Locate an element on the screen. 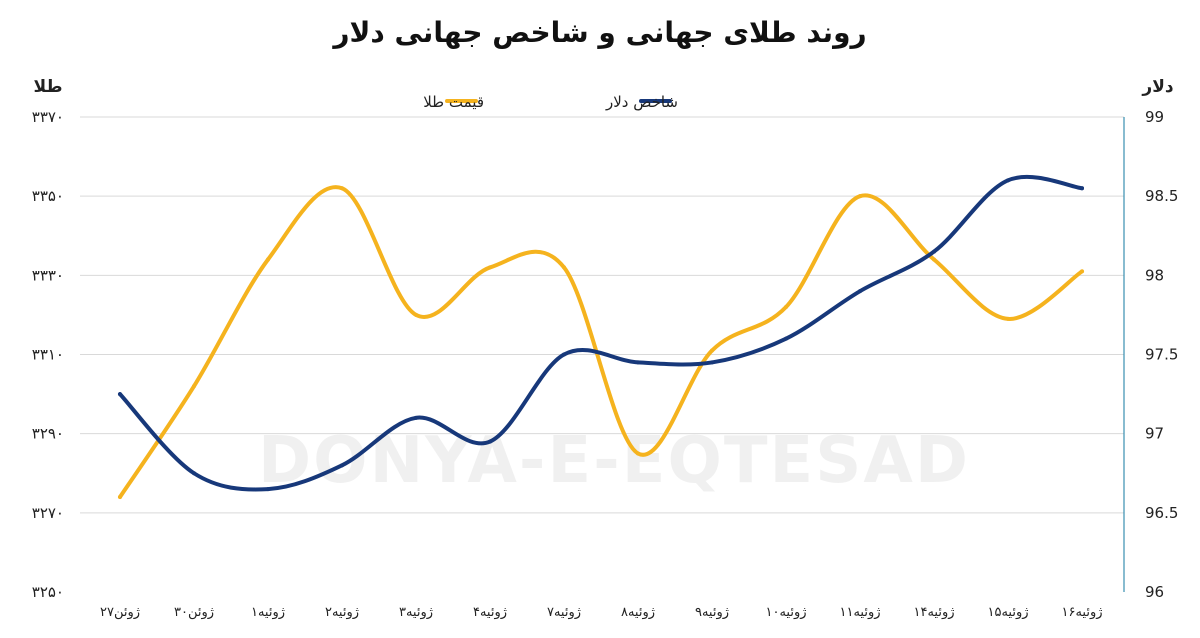 The height and width of the screenshot is (638, 1200). left-tick-label: ۳۳۷۰ is located at coordinates (48, 117).